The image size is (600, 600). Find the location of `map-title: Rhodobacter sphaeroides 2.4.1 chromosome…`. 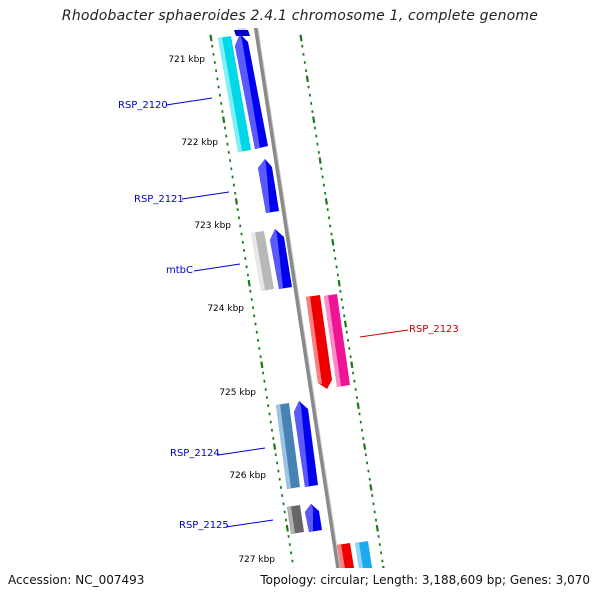

map-title: Rhodobacter sphaeroides 2.4.1 chromosome… is located at coordinates (300, 16).